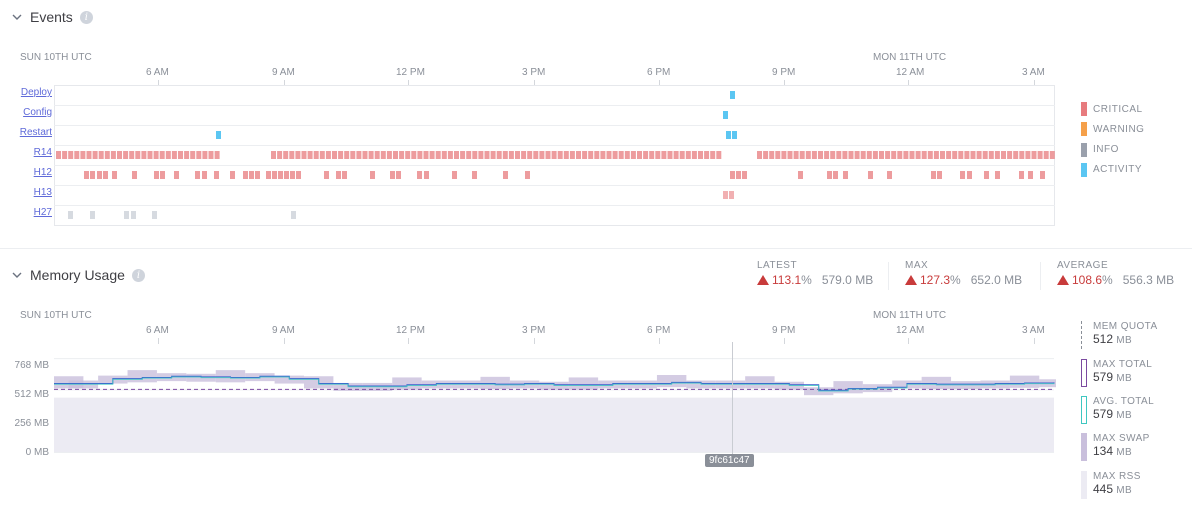 The image size is (1192, 508). What do you see at coordinates (1117, 410) in the screenshot?
I see `legend-avg-total: AVG. TOTAL 579 MB` at bounding box center [1117, 410].